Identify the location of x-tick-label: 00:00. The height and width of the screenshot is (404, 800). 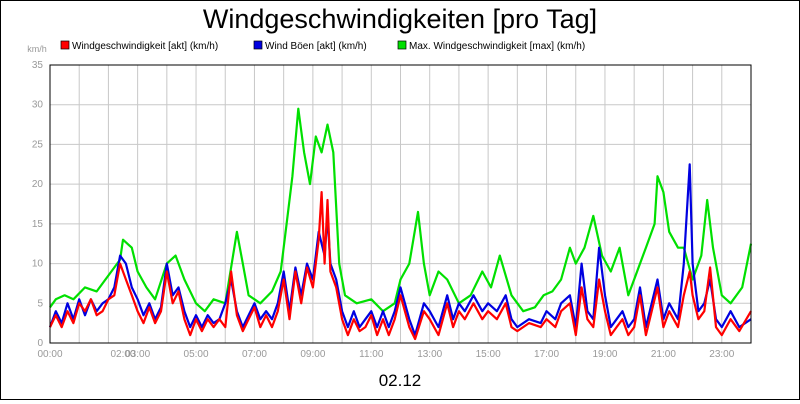
(49, 354).